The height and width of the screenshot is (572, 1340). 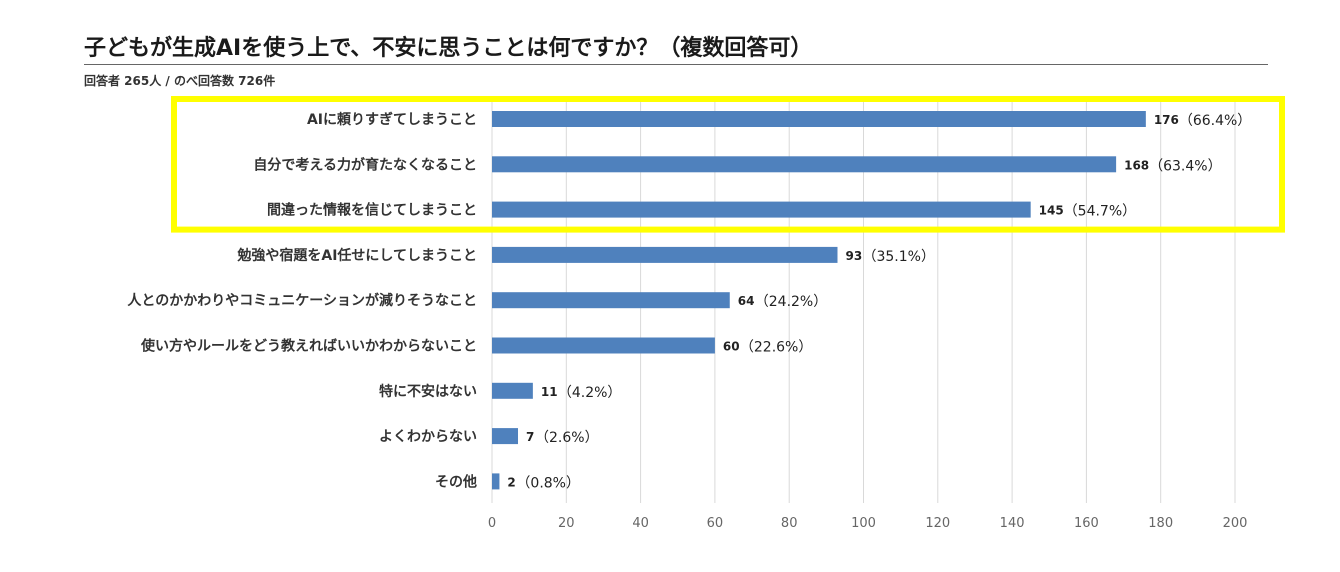 What do you see at coordinates (853, 256) in the screenshot?
I see `value-label: 93` at bounding box center [853, 256].